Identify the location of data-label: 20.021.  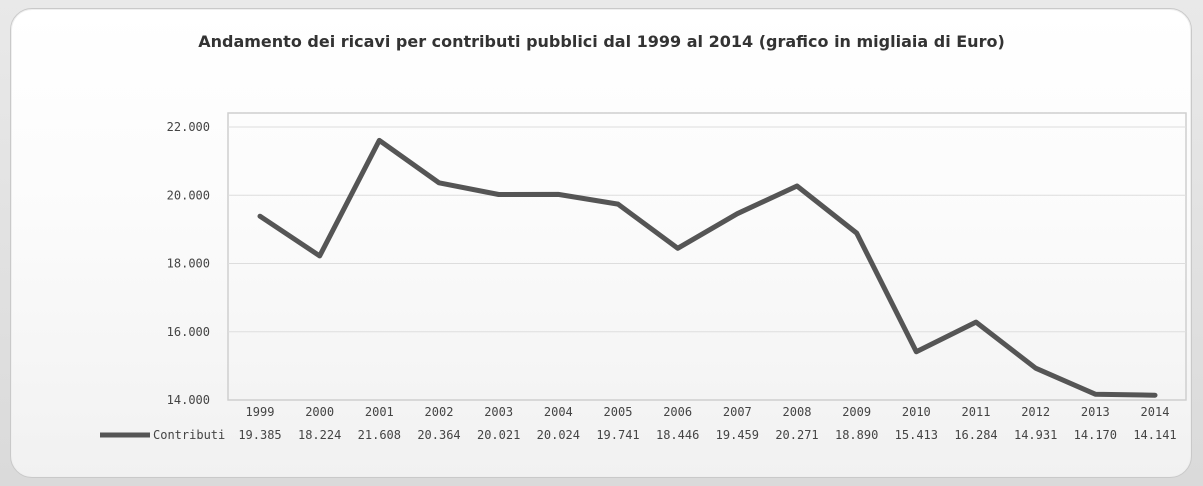
(498, 435).